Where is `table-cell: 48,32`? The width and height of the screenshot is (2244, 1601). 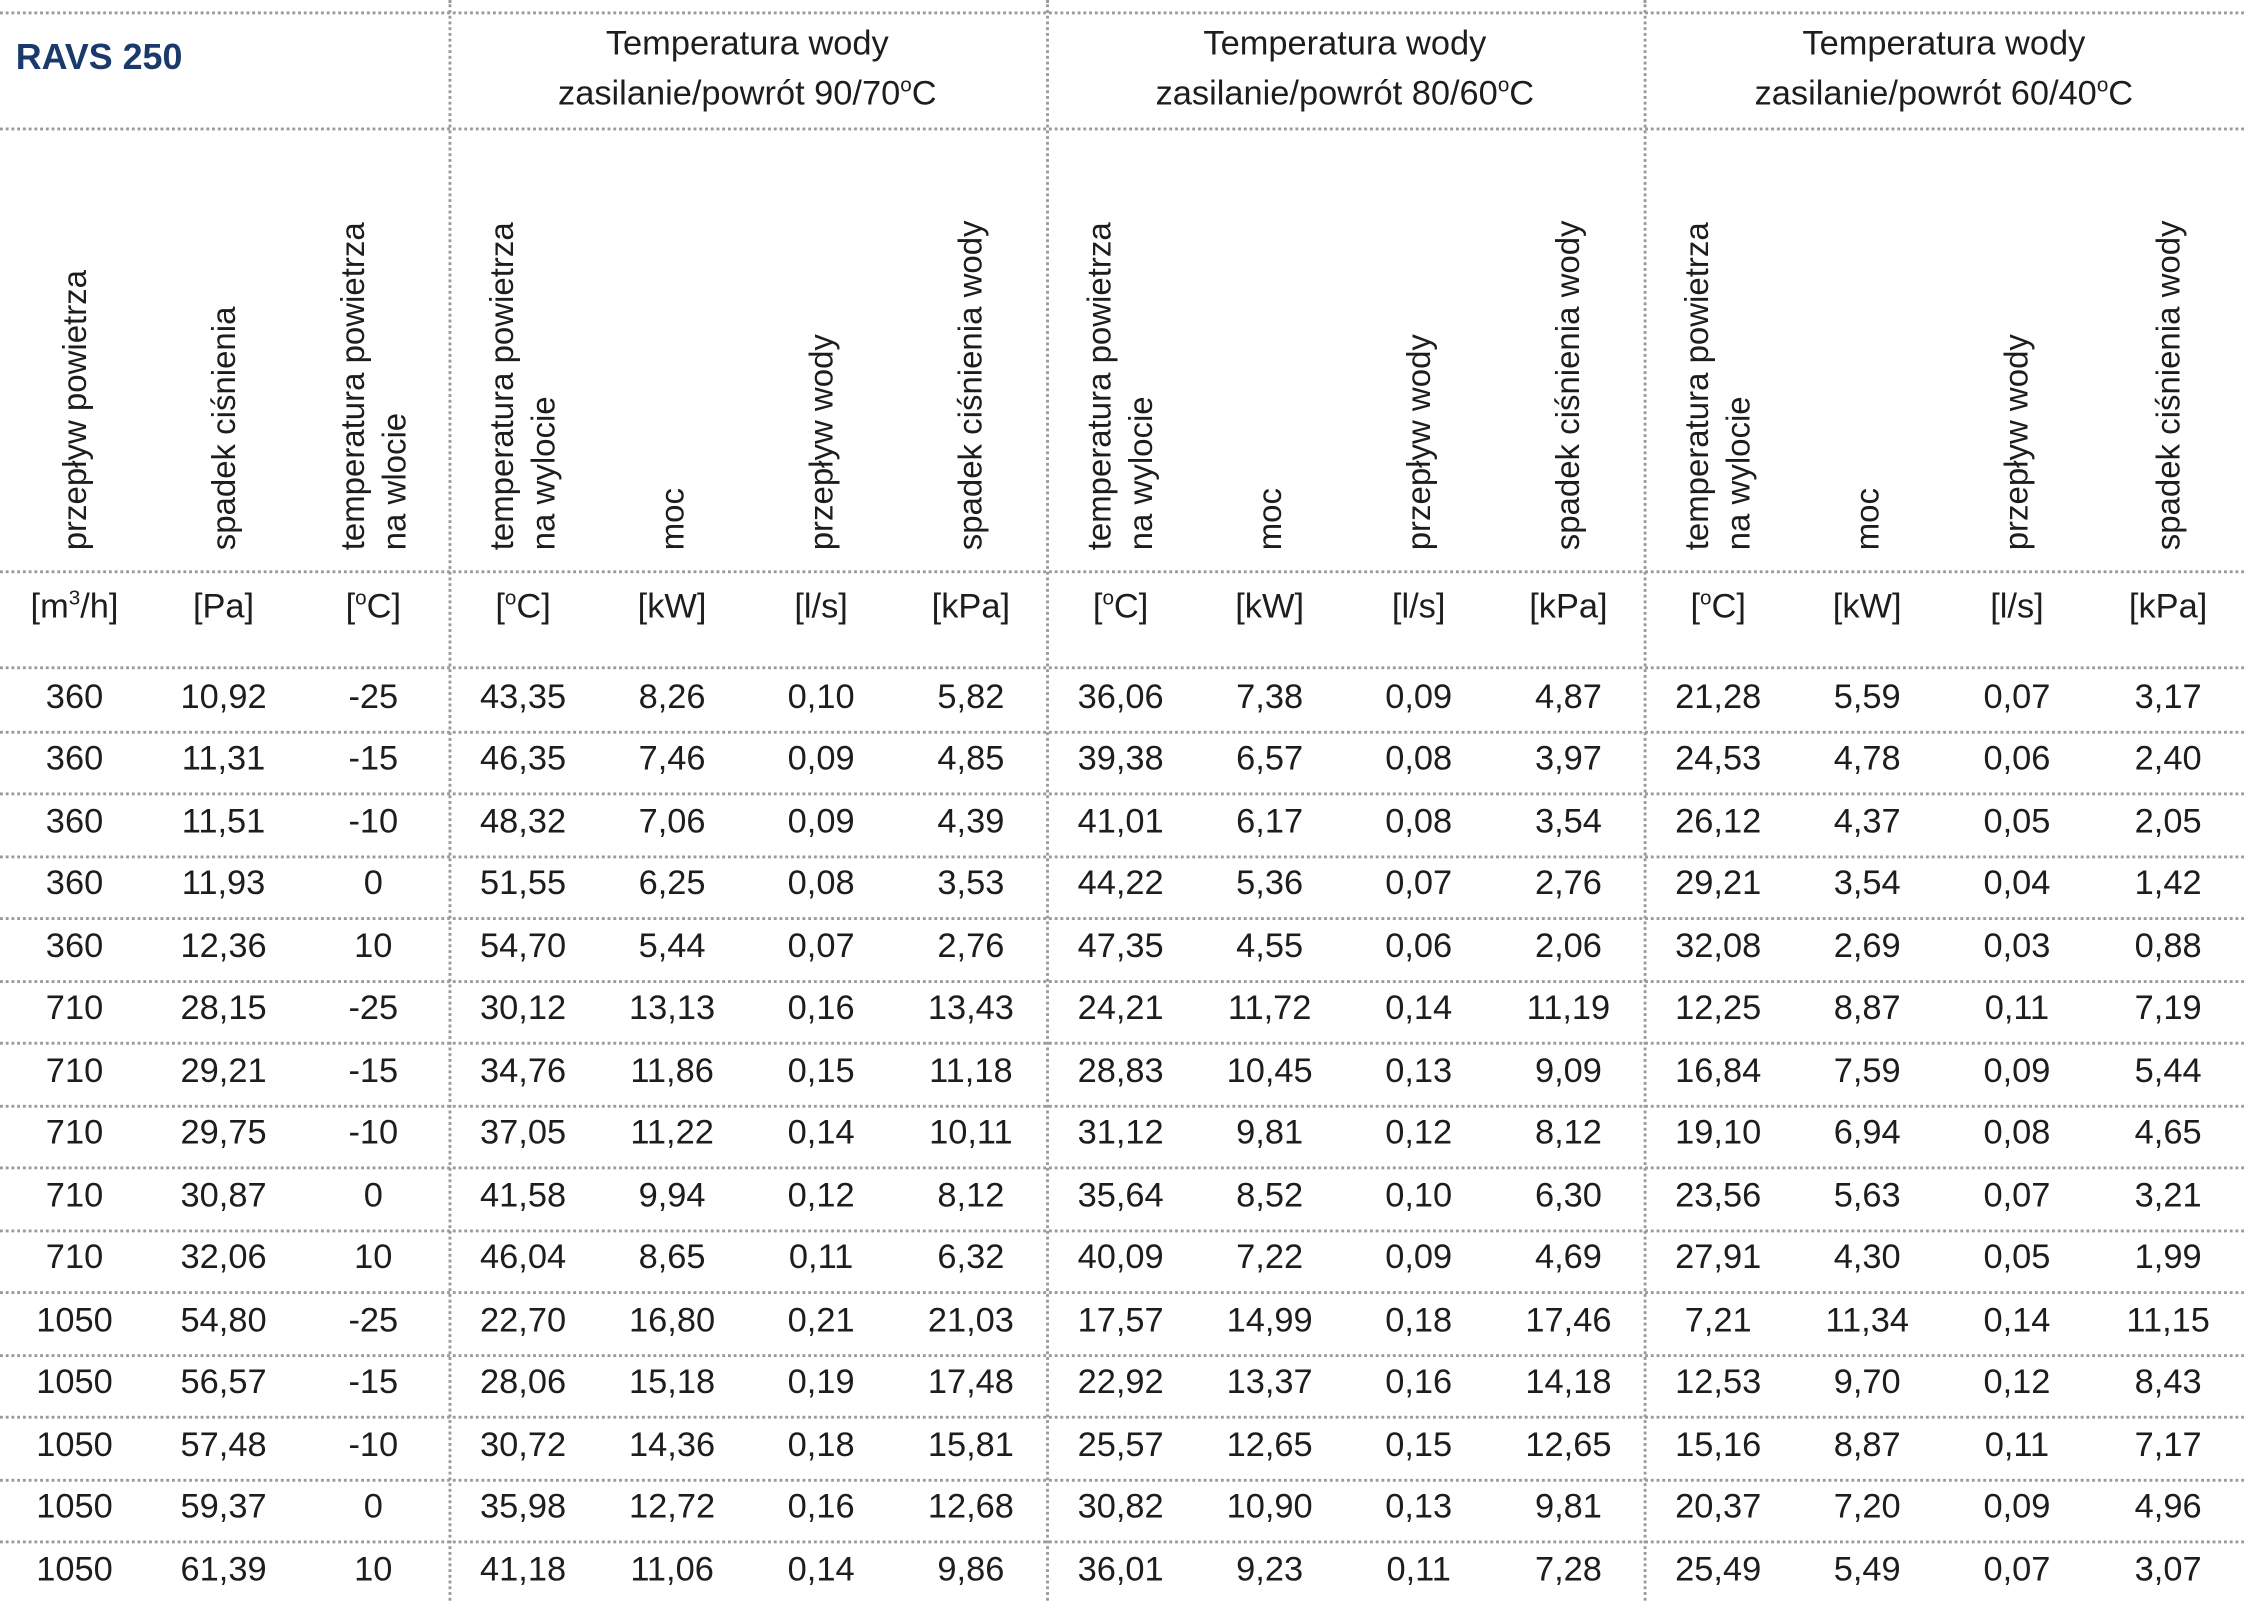 table-cell: 48,32 is located at coordinates (523, 821).